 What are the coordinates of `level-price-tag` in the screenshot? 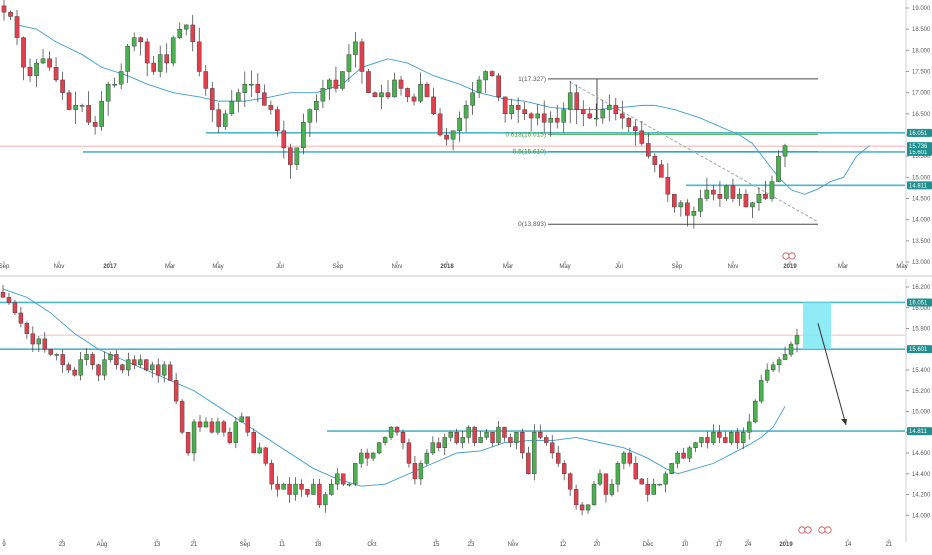 It's located at (919, 349).